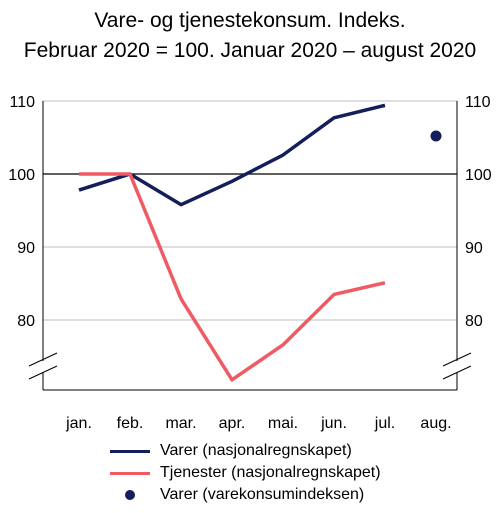 The height and width of the screenshot is (513, 500). I want to click on x-tick-label-aug: aug., so click(435, 423).